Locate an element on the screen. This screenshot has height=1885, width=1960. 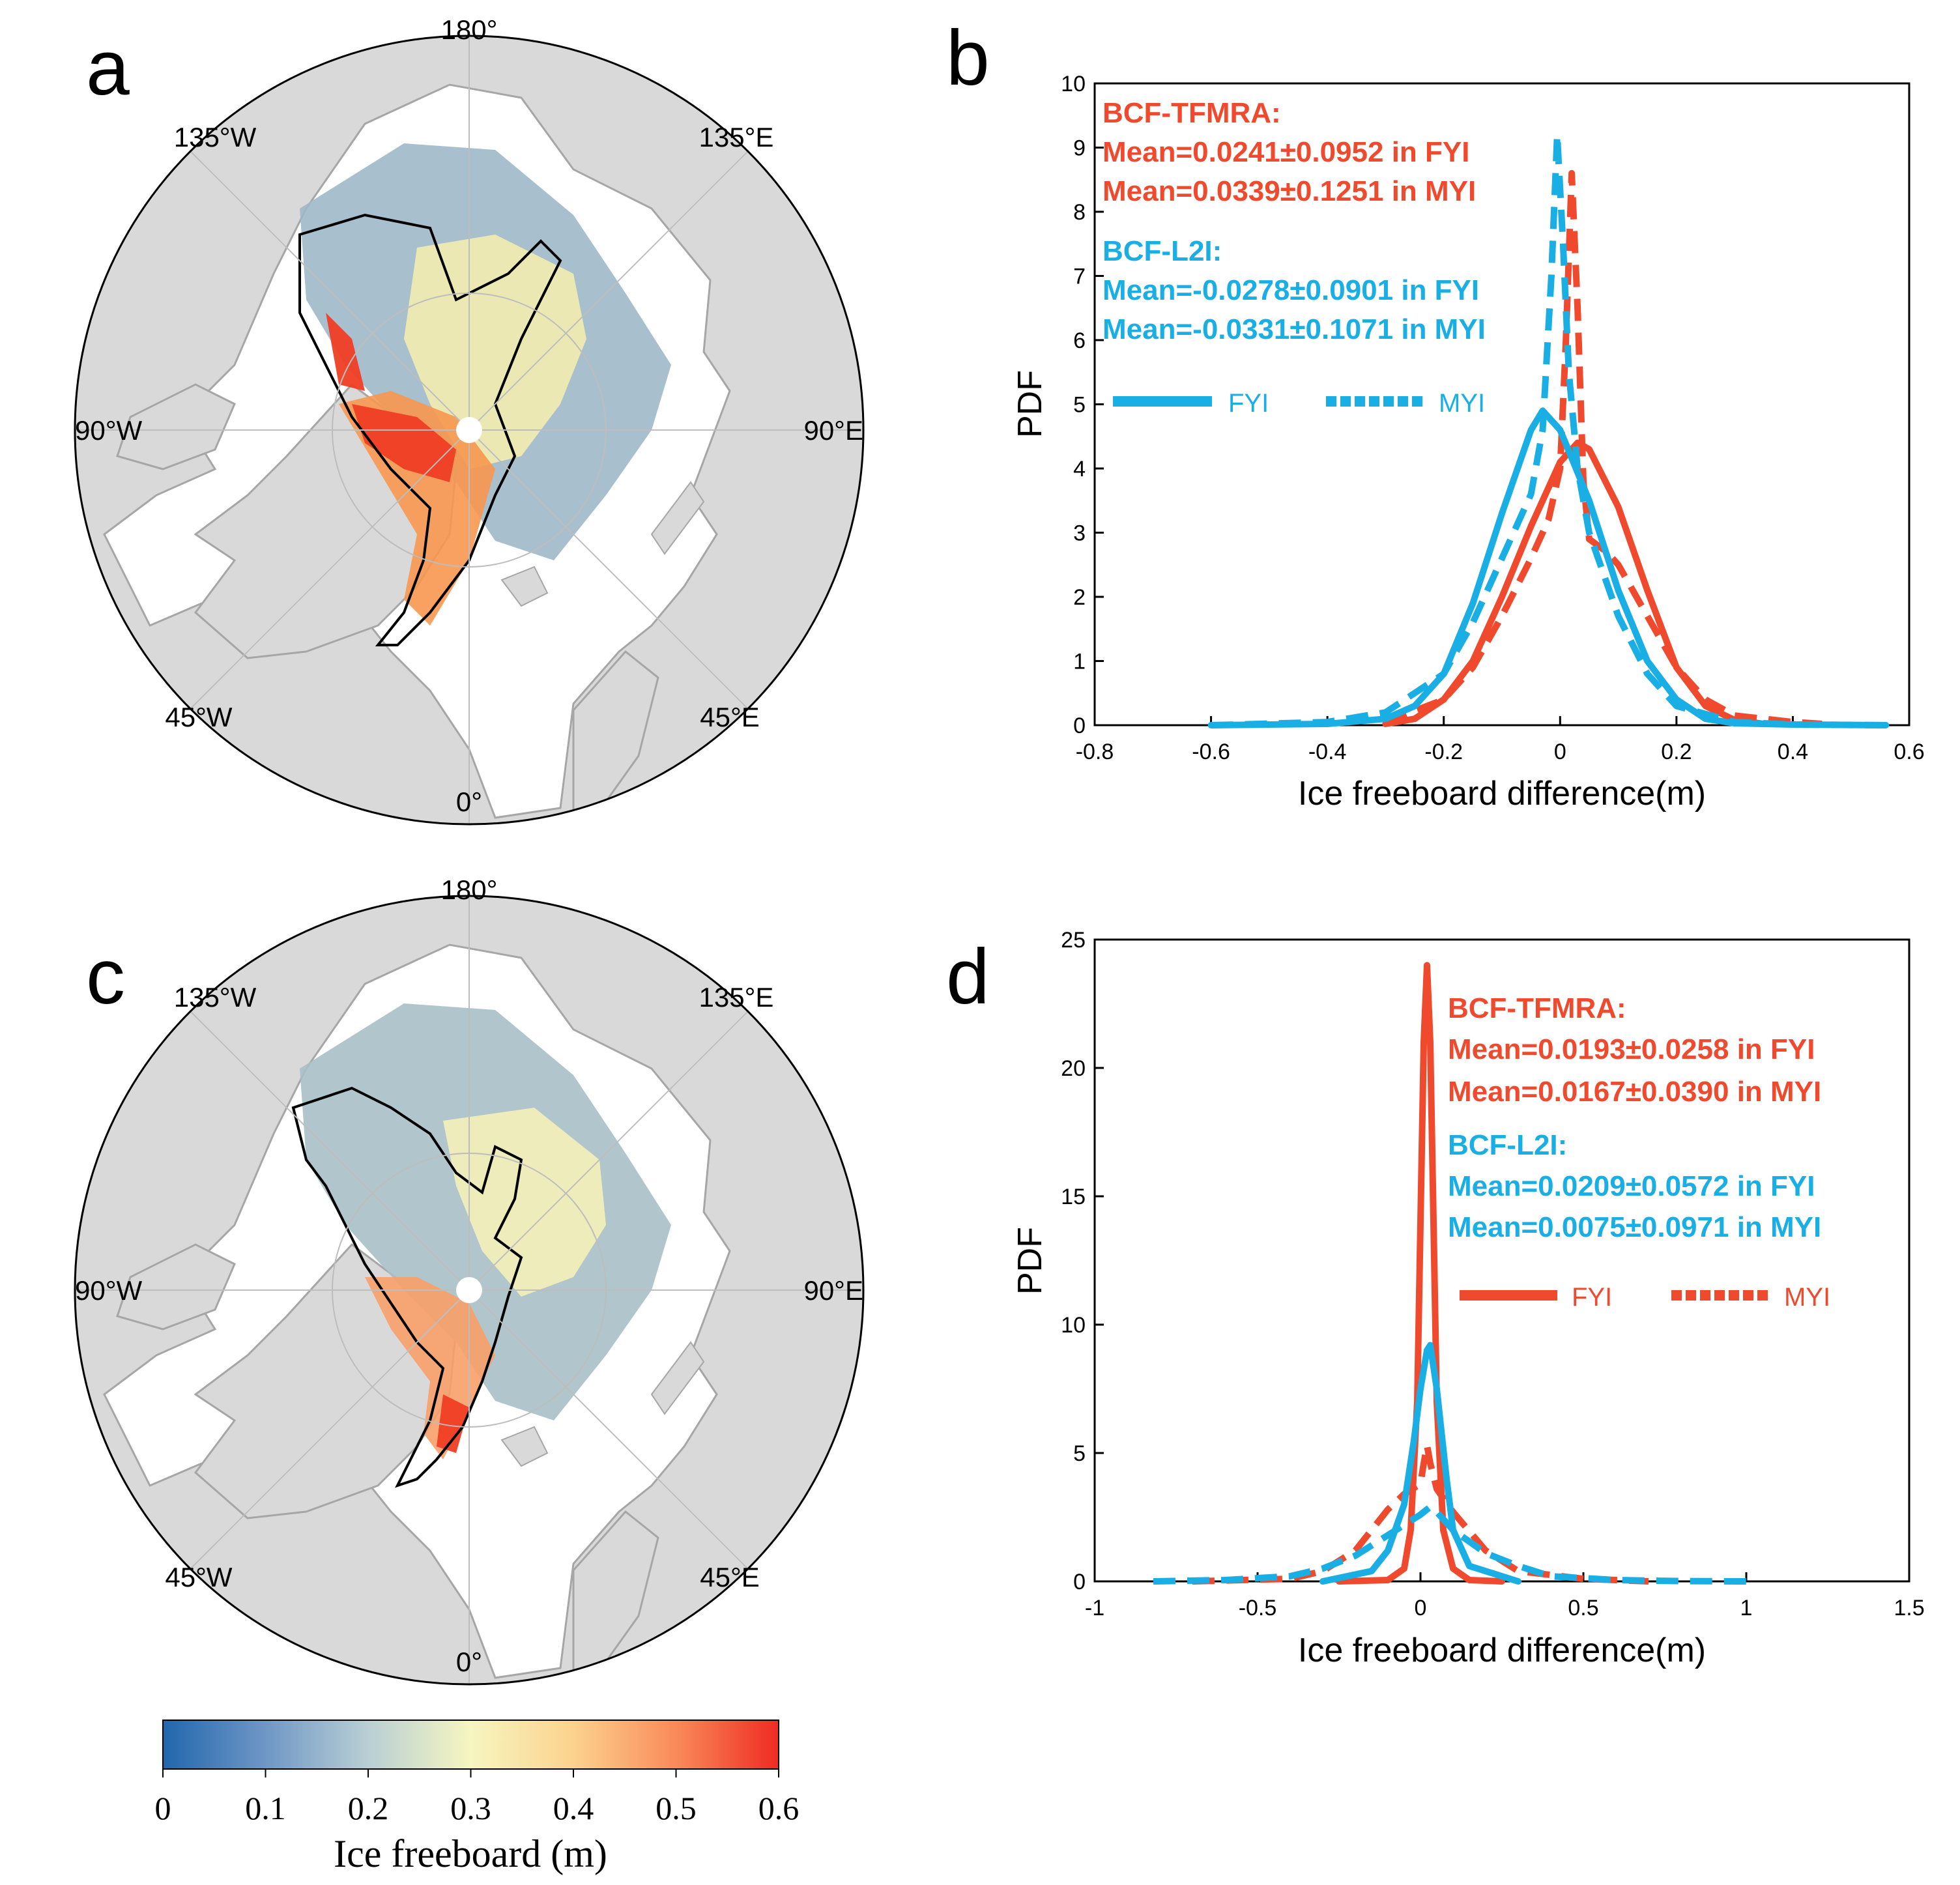
x-tick-label: 0.6 is located at coordinates (1909, 752).